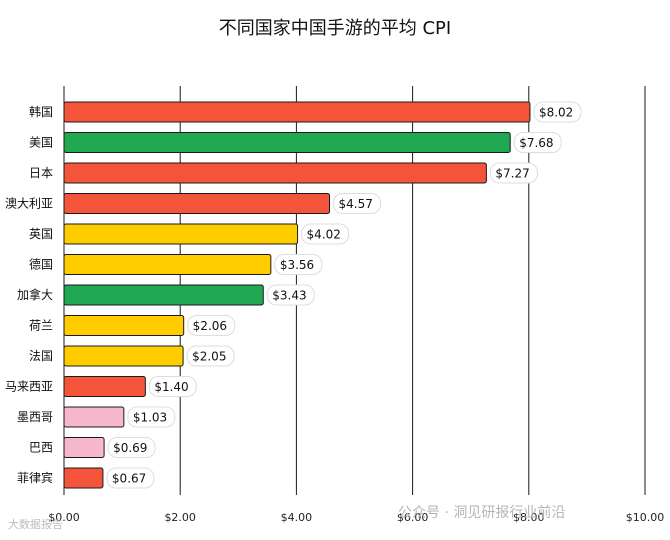  Describe the element at coordinates (482, 513) in the screenshot. I see `watermark-right: 公众号 · 洞见研报行业前沿` at that location.